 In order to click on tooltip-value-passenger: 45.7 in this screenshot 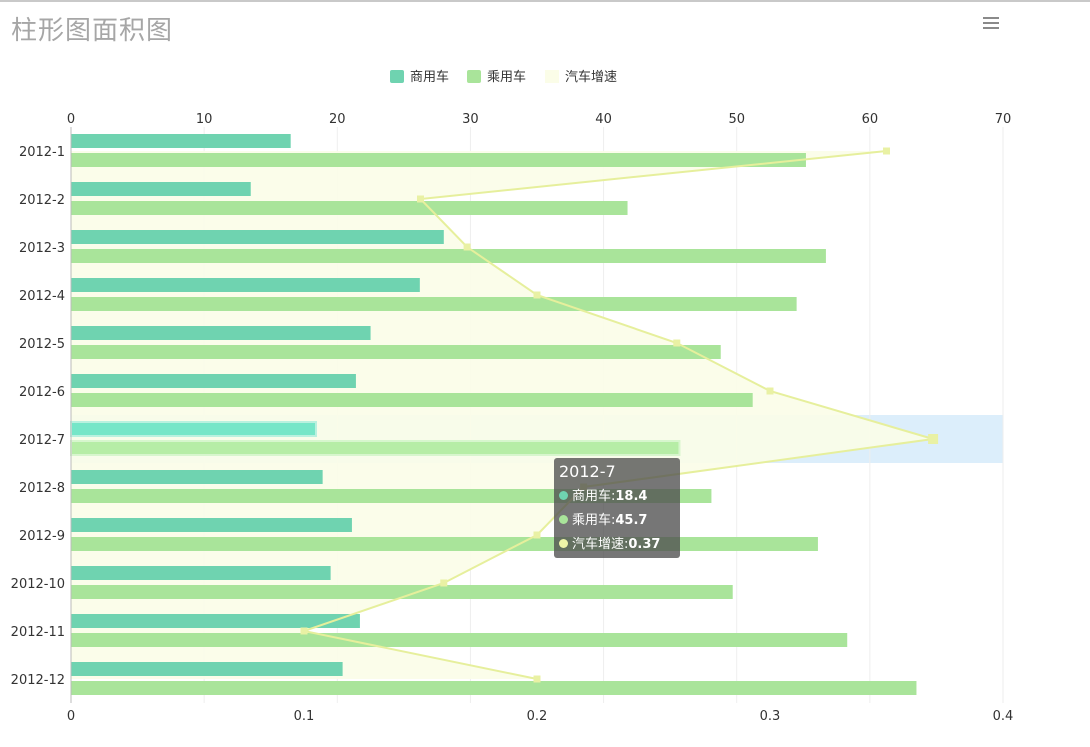, I will do `click(631, 520)`.